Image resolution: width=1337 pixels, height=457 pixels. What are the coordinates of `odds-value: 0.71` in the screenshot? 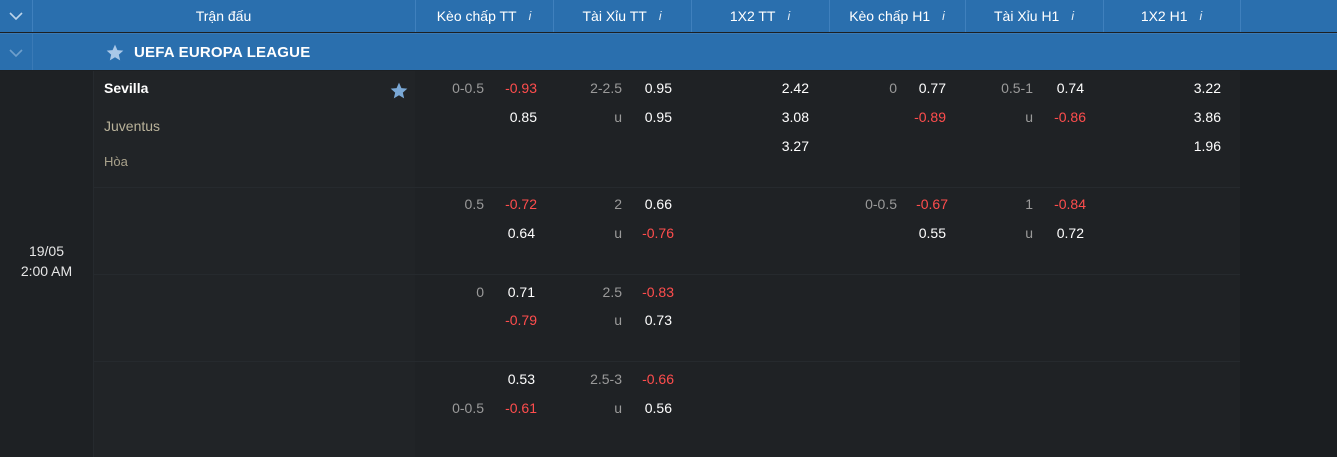 It's located at (521, 292).